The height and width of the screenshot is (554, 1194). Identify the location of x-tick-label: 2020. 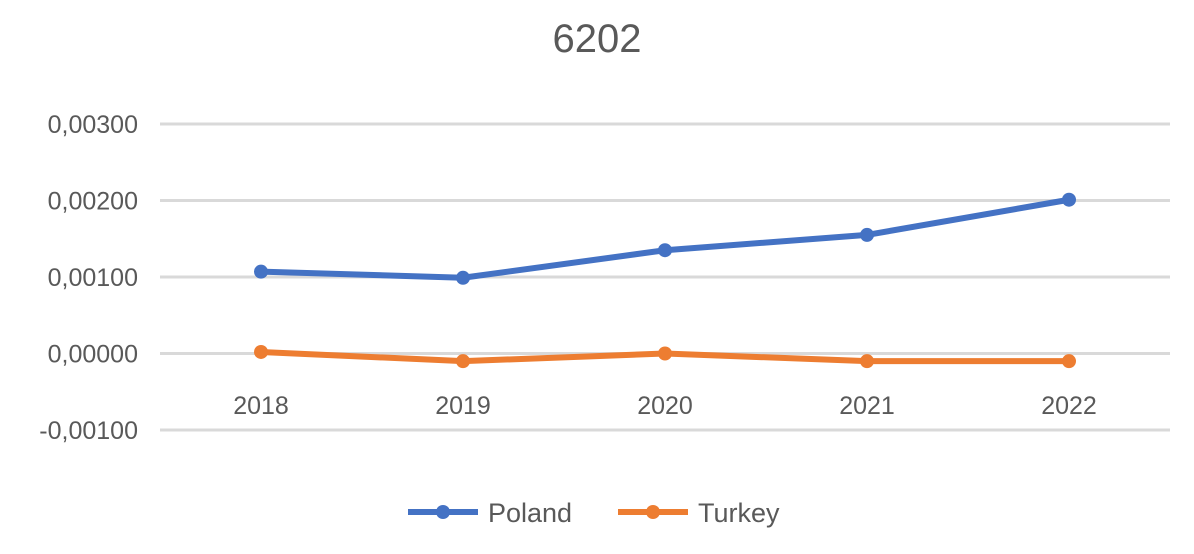
(665, 406).